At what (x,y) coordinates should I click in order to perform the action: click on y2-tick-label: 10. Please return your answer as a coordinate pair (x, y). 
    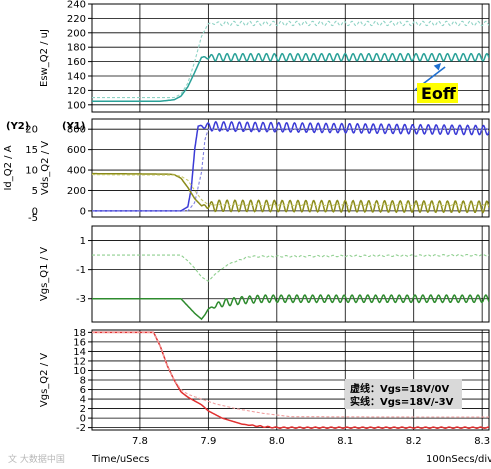
    Looking at the image, I should click on (31, 171).